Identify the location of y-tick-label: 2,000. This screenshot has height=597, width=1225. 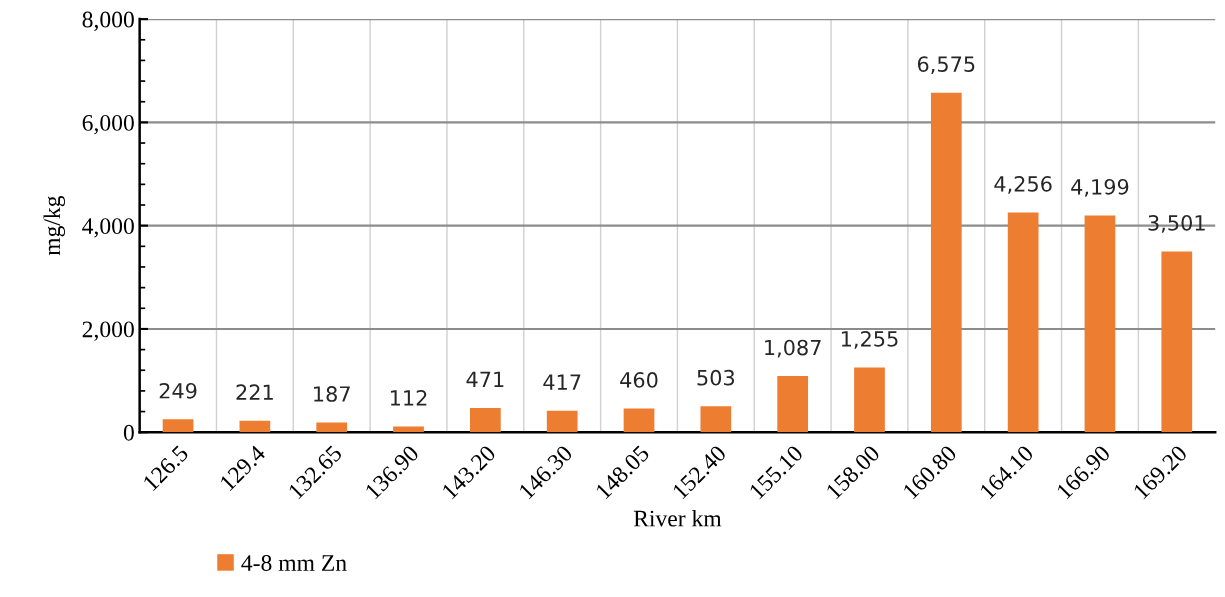
(108, 331).